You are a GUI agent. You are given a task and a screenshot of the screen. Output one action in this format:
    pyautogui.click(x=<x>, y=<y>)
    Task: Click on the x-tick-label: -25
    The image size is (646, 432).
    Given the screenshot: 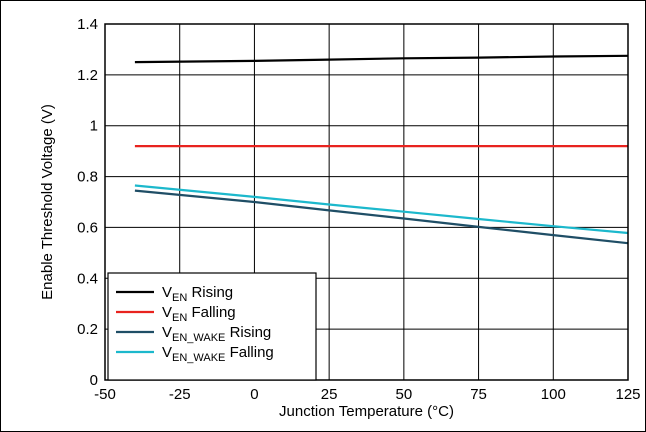 What is the action you would take?
    pyautogui.click(x=180, y=394)
    